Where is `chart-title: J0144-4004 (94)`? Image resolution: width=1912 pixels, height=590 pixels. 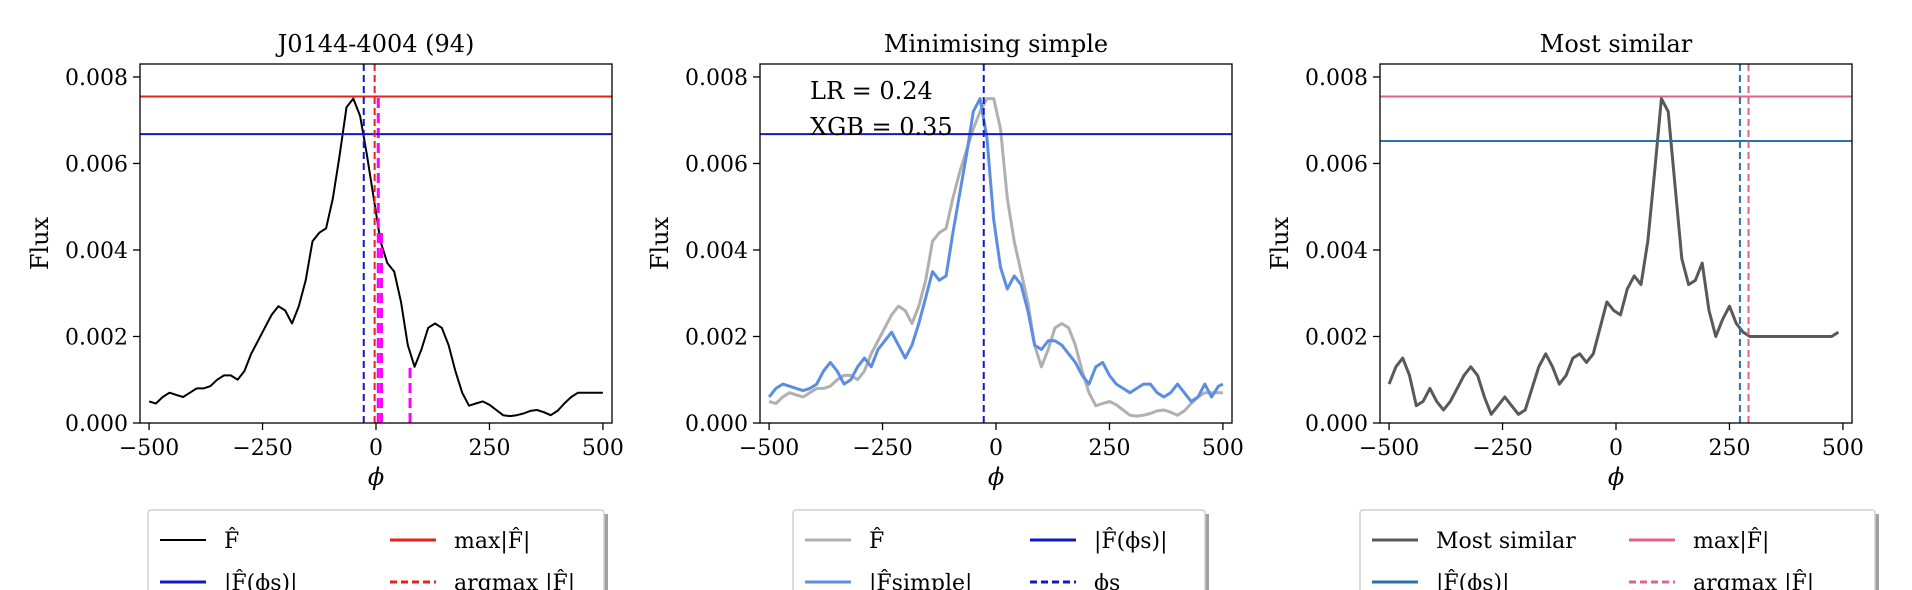
chart-title: J0144-4004 (94) is located at coordinates (375, 44).